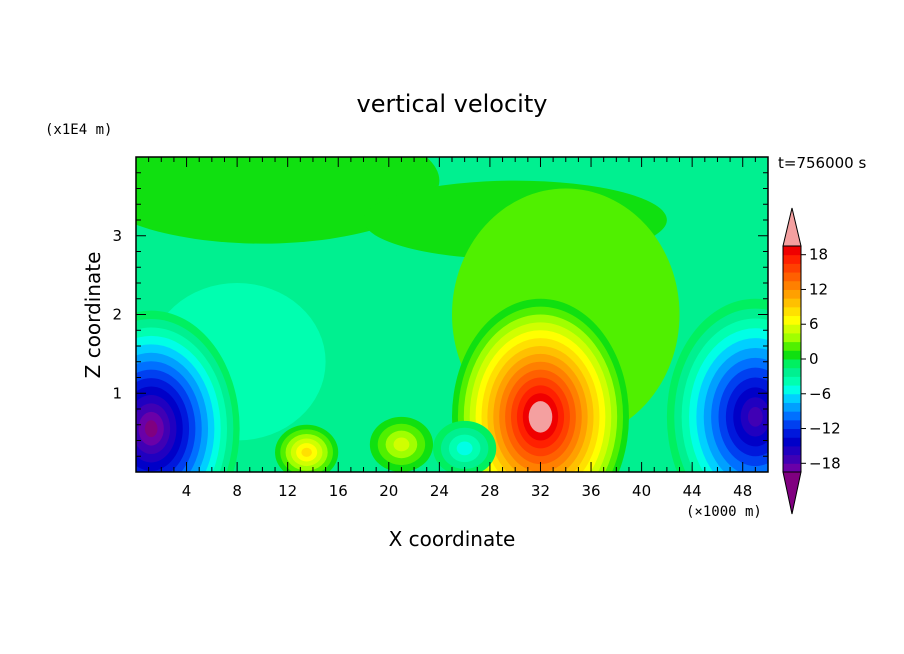  I want to click on colorbar-top-arrow, so click(792, 227).